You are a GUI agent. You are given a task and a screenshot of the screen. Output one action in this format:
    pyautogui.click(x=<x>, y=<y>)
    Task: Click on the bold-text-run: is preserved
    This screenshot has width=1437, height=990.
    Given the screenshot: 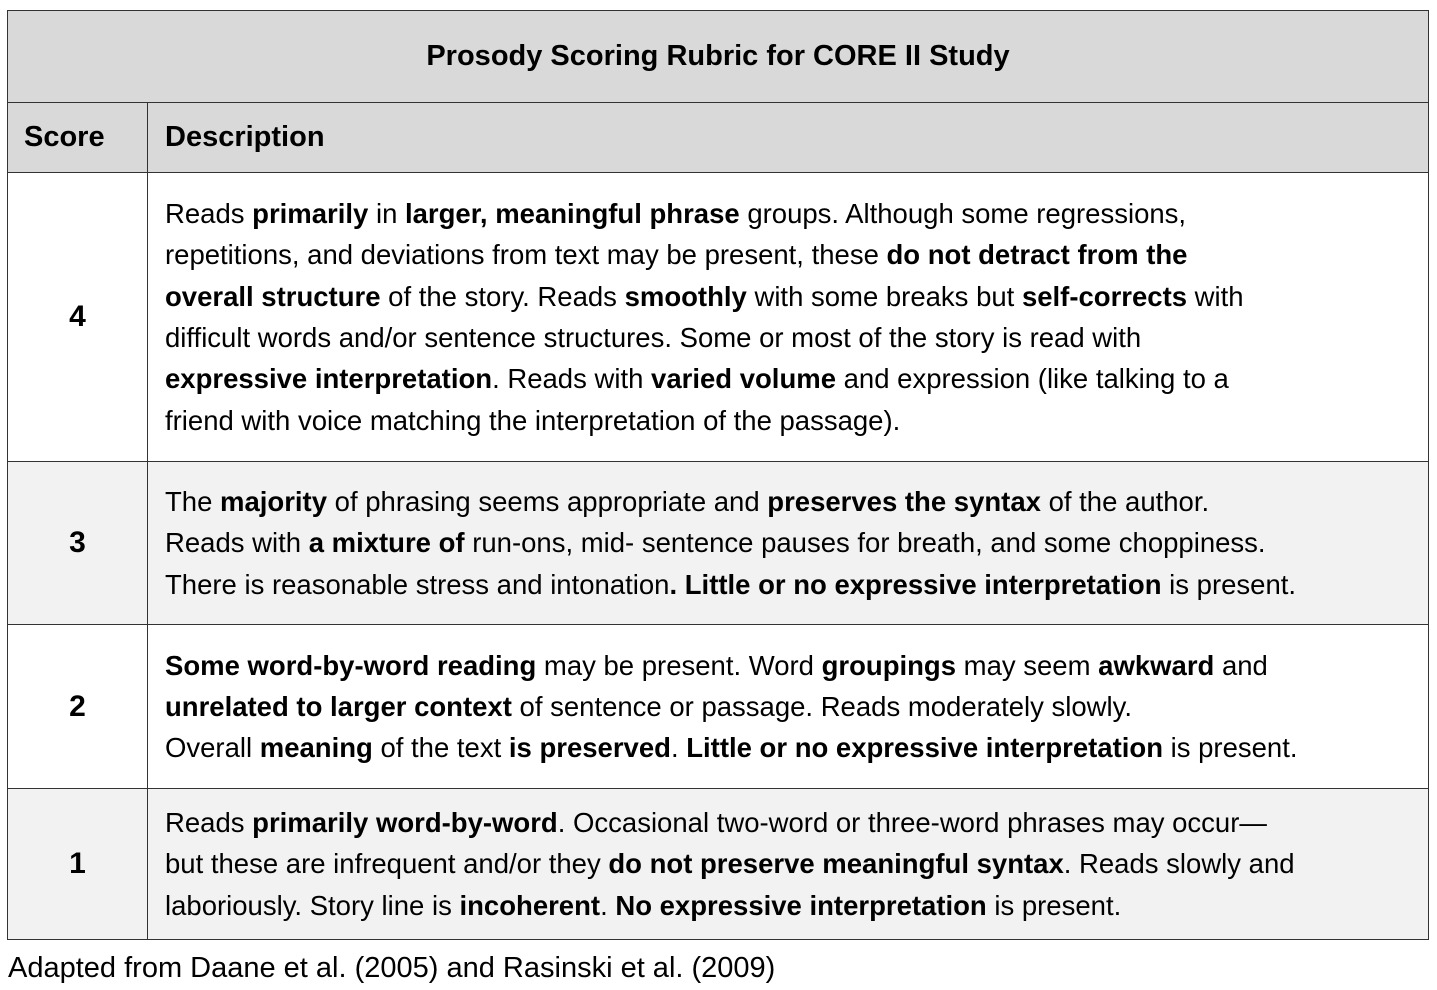 What is the action you would take?
    pyautogui.click(x=589, y=748)
    